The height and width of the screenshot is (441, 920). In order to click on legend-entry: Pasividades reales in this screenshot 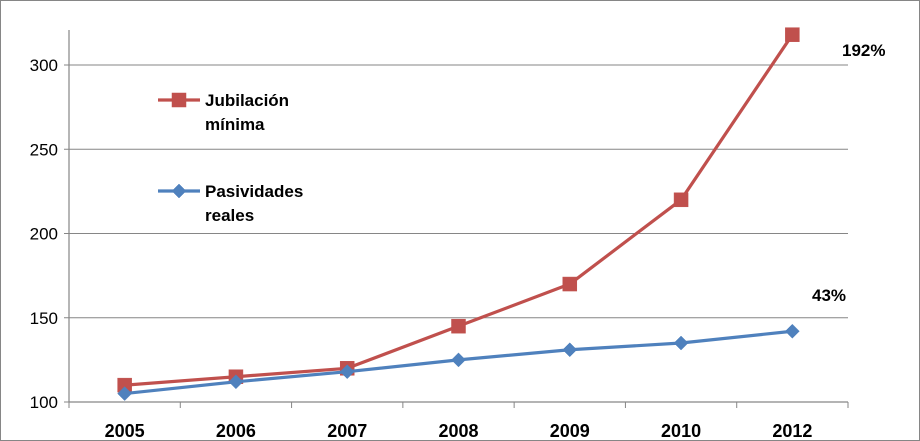, I will do `click(230, 203)`.